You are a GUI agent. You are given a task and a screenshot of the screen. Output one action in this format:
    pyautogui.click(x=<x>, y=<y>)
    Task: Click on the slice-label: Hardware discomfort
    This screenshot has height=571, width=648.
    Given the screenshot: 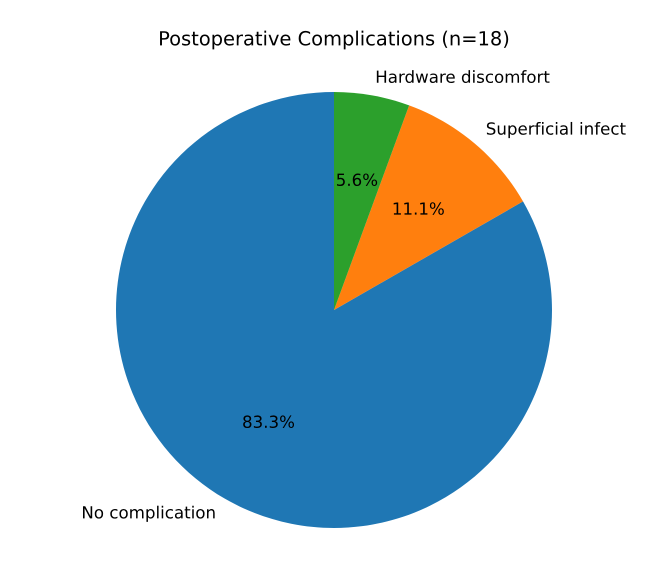 What is the action you would take?
    pyautogui.click(x=463, y=77)
    